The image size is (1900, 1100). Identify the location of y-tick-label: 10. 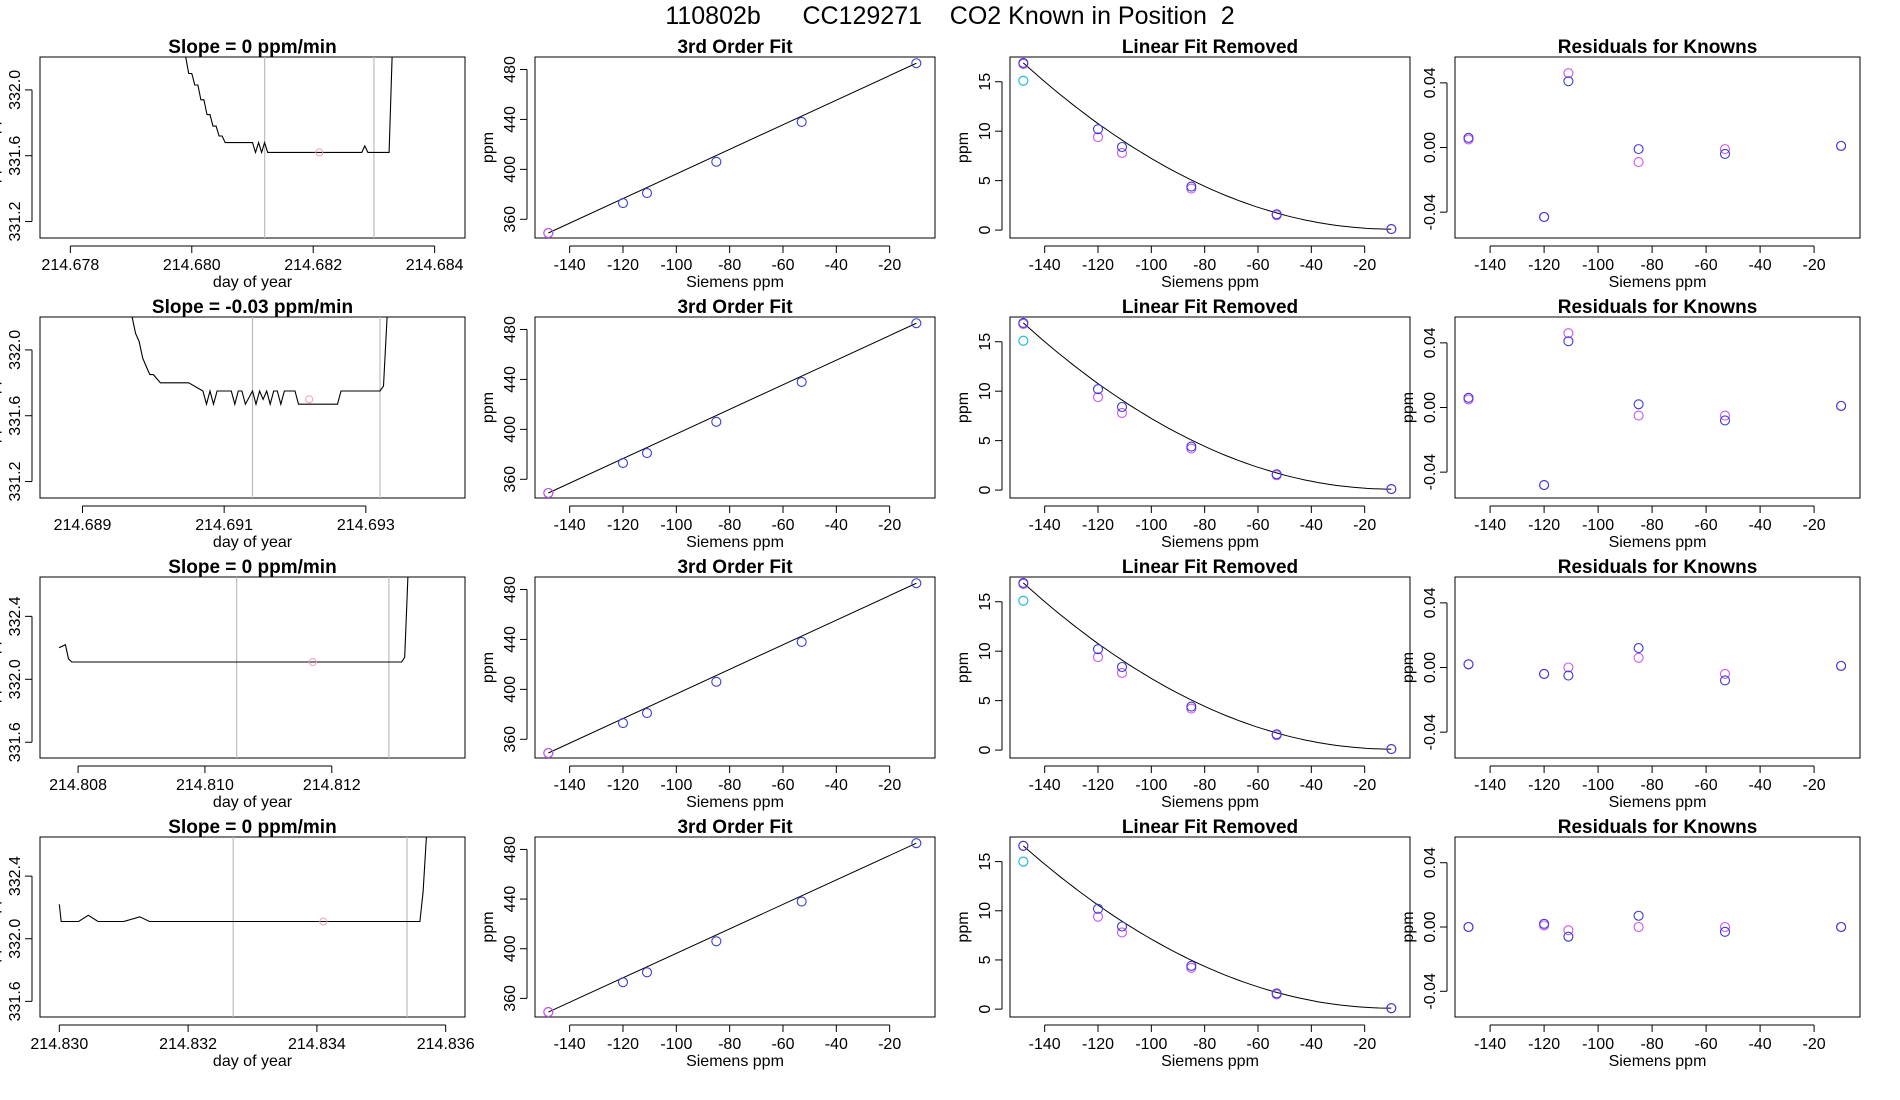
(985, 911).